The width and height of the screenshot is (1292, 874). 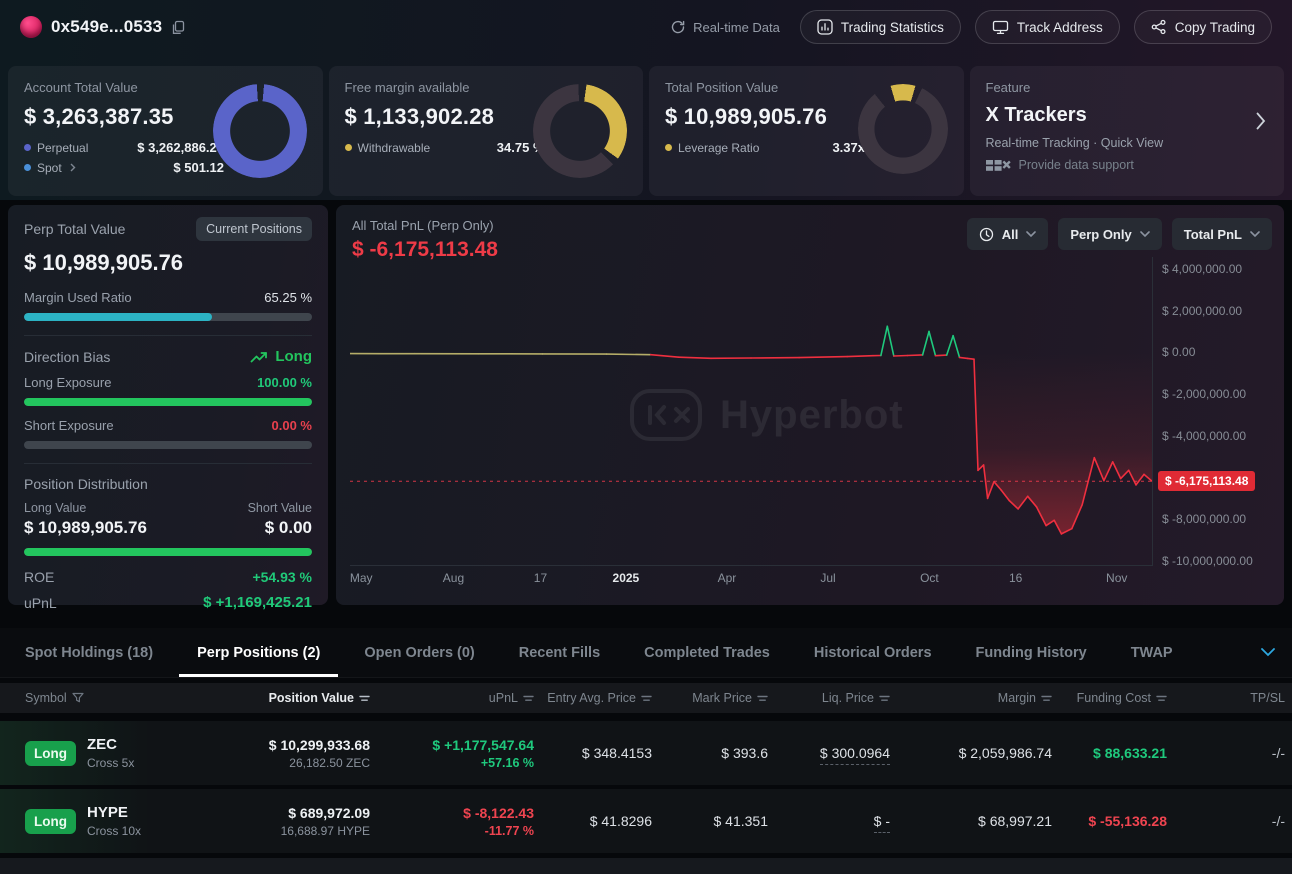 I want to click on free-margin-donut-chart, so click(x=580, y=131).